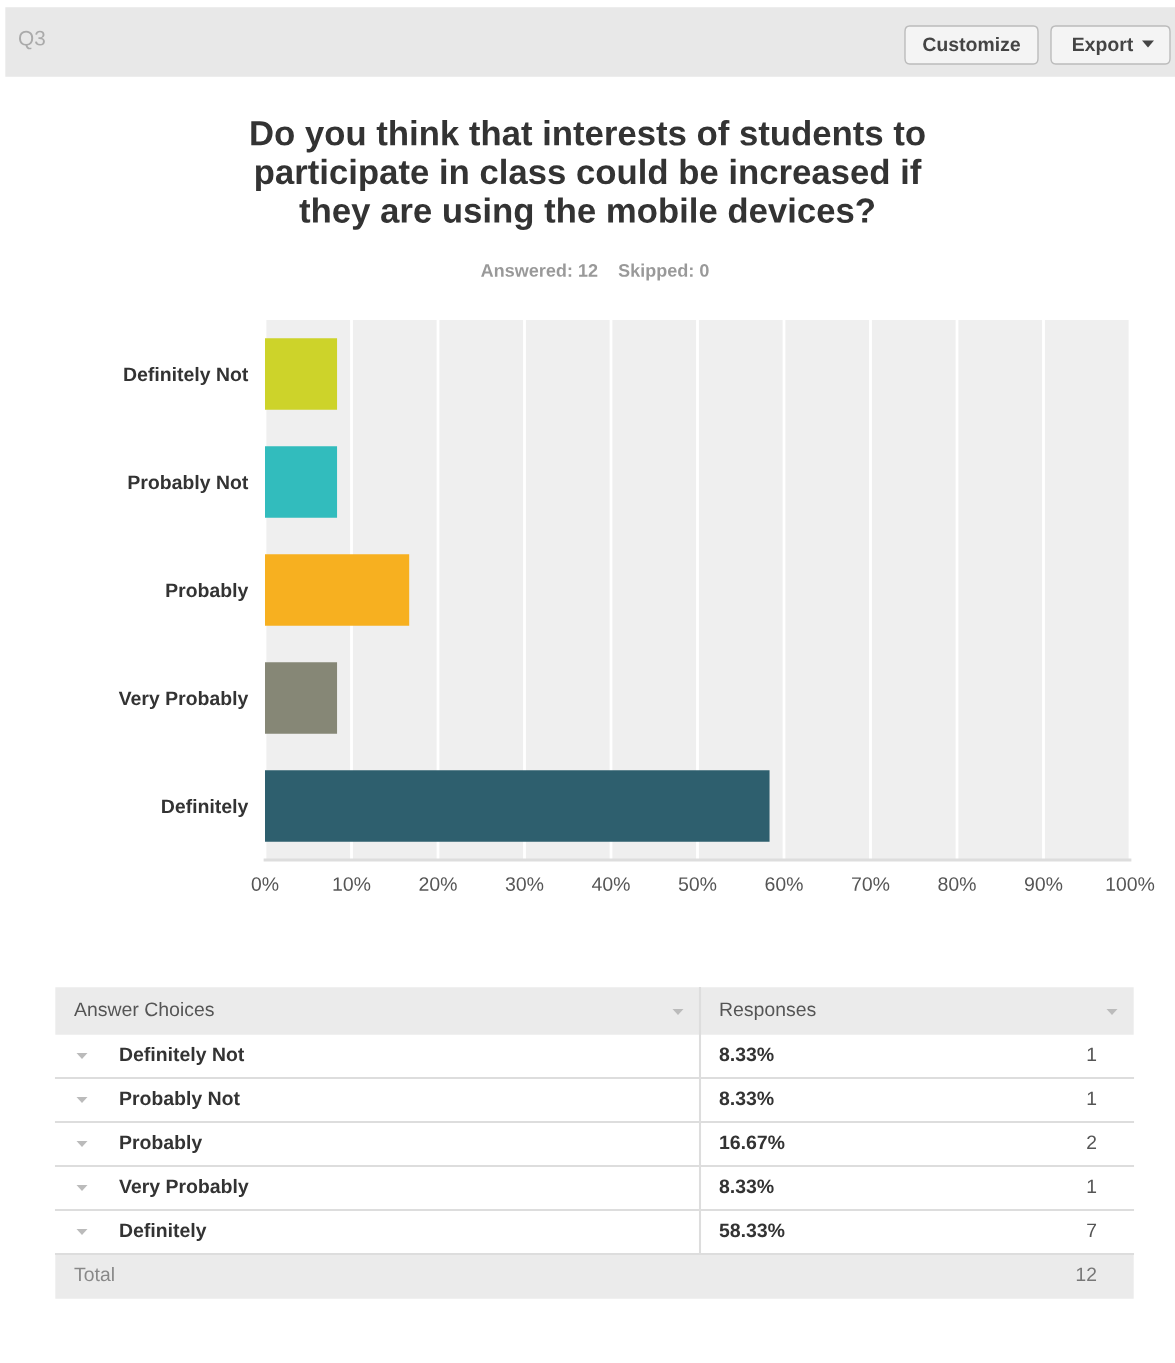 Image resolution: width=1175 pixels, height=1363 pixels. I want to click on x-tick-label: 60%, so click(784, 884).